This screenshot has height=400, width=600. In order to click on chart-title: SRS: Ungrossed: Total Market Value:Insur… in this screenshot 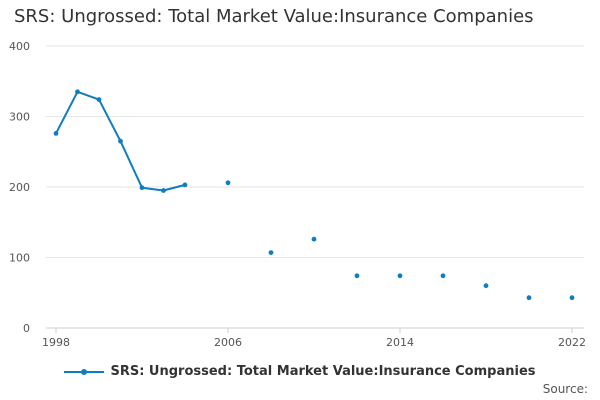, I will do `click(274, 16)`.